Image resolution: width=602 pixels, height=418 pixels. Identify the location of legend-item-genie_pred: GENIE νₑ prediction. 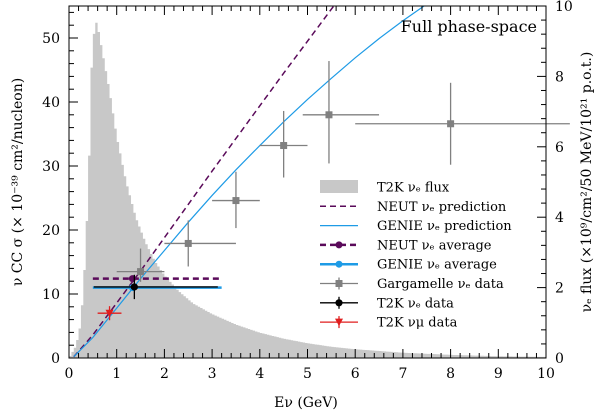
(416, 226).